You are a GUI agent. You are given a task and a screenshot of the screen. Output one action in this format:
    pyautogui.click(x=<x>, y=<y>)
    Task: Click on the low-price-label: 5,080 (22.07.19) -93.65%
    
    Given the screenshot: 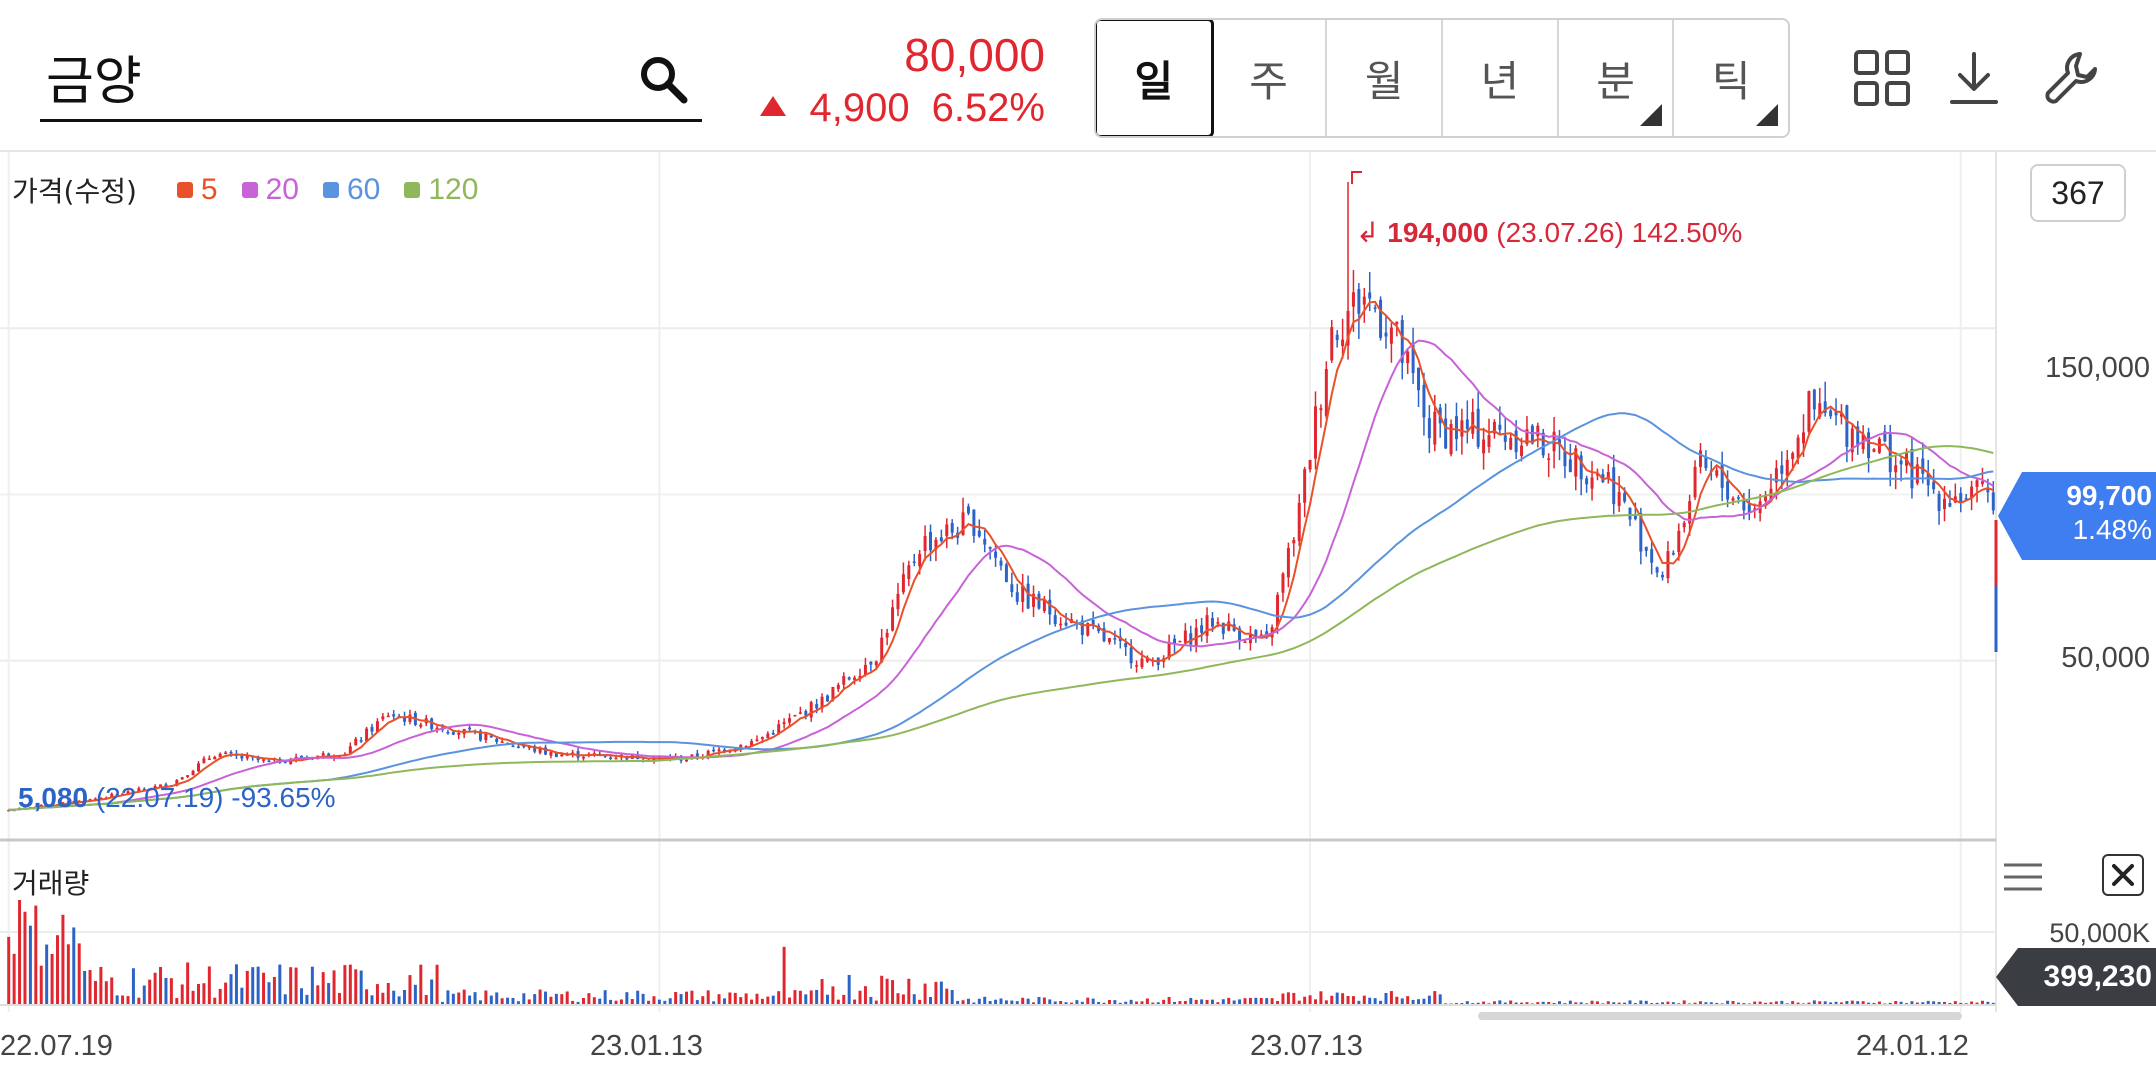 What is the action you would take?
    pyautogui.click(x=177, y=798)
    